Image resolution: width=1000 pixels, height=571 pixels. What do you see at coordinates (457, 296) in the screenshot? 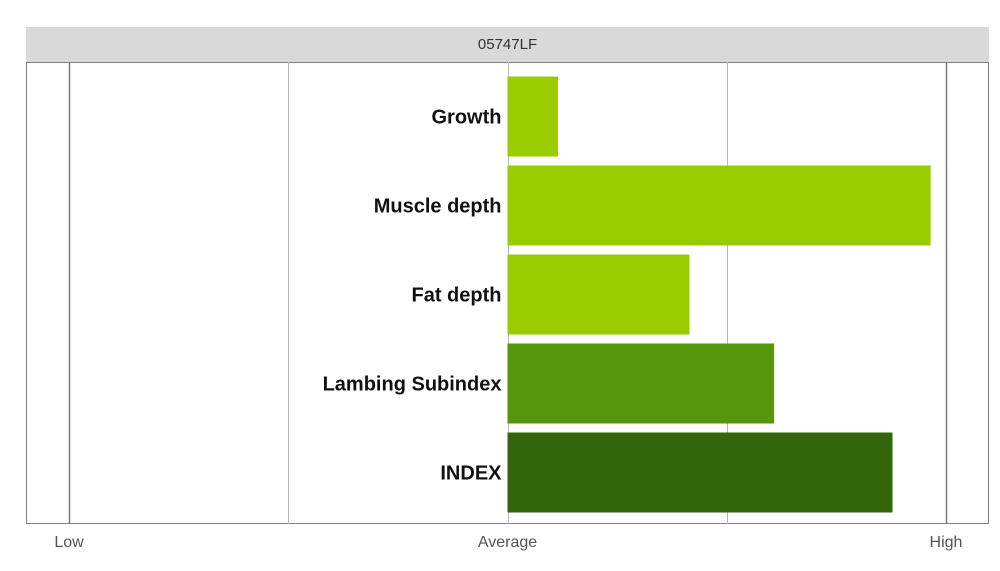
I see `category-label: Fat depth` at bounding box center [457, 296].